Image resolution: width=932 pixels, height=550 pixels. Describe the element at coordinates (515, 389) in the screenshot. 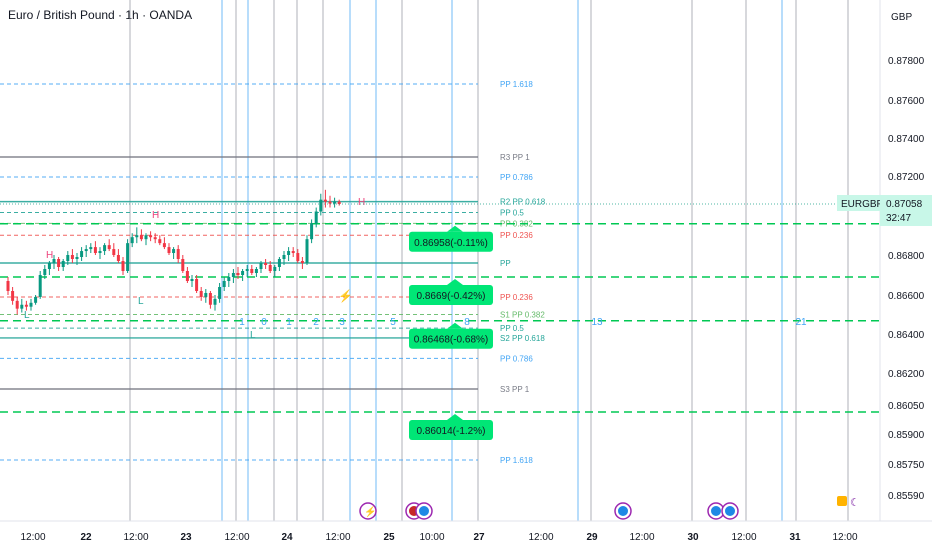

I see `pivot-level-label: S3 PP 1` at that location.